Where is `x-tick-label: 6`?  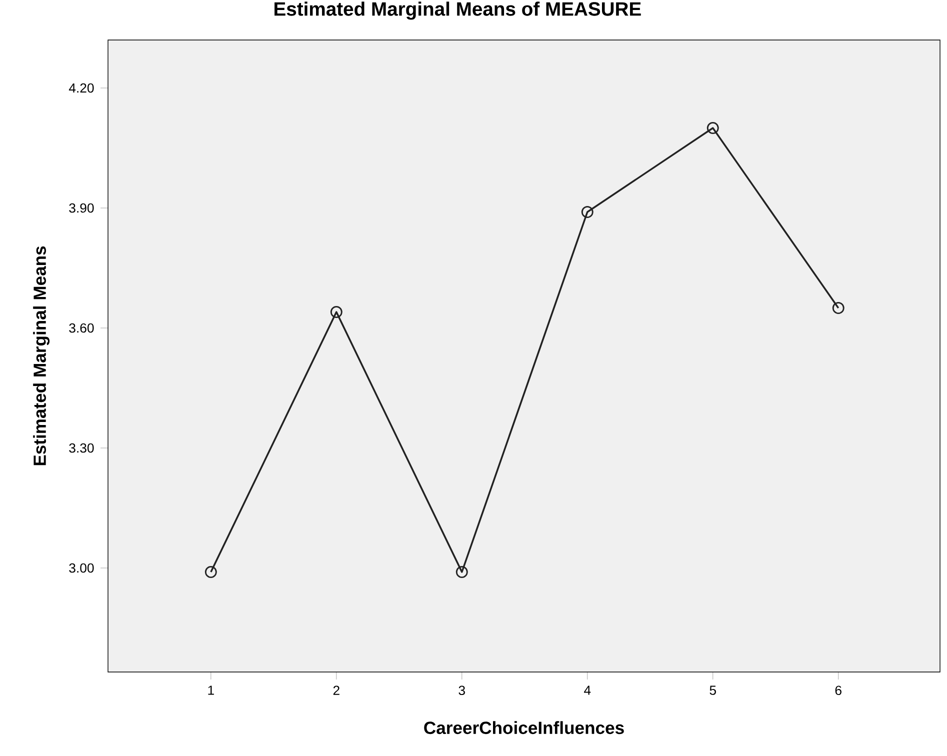 x-tick-label: 6 is located at coordinates (838, 691).